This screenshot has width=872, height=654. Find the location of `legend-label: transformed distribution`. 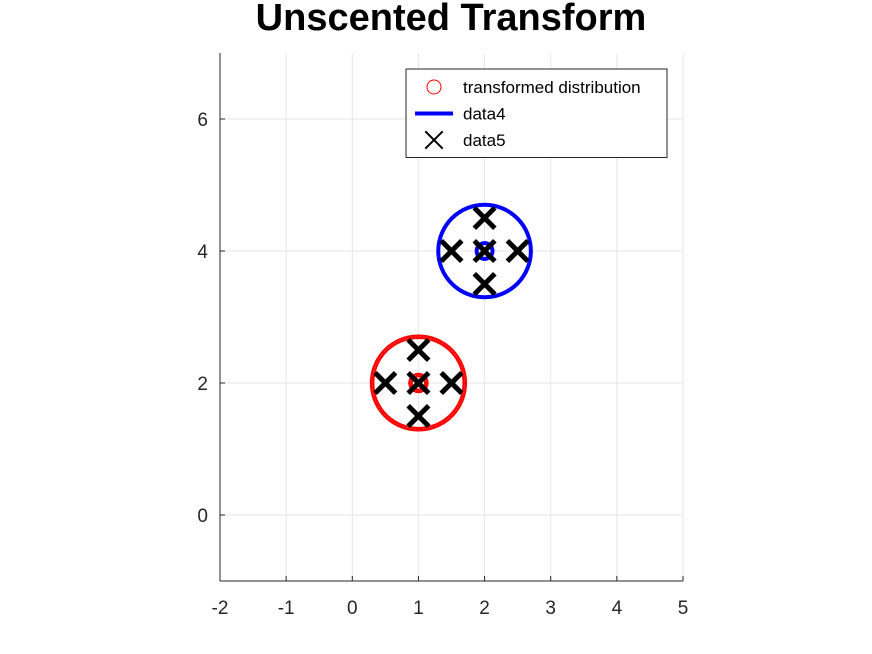

legend-label: transformed distribution is located at coordinates (552, 87).